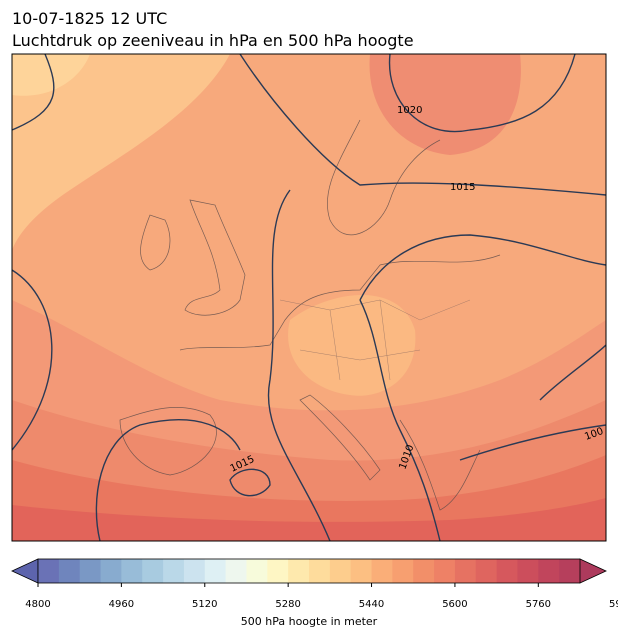  Describe the element at coordinates (204, 604) in the screenshot. I see `colorbar-tick-label: 5120` at that location.